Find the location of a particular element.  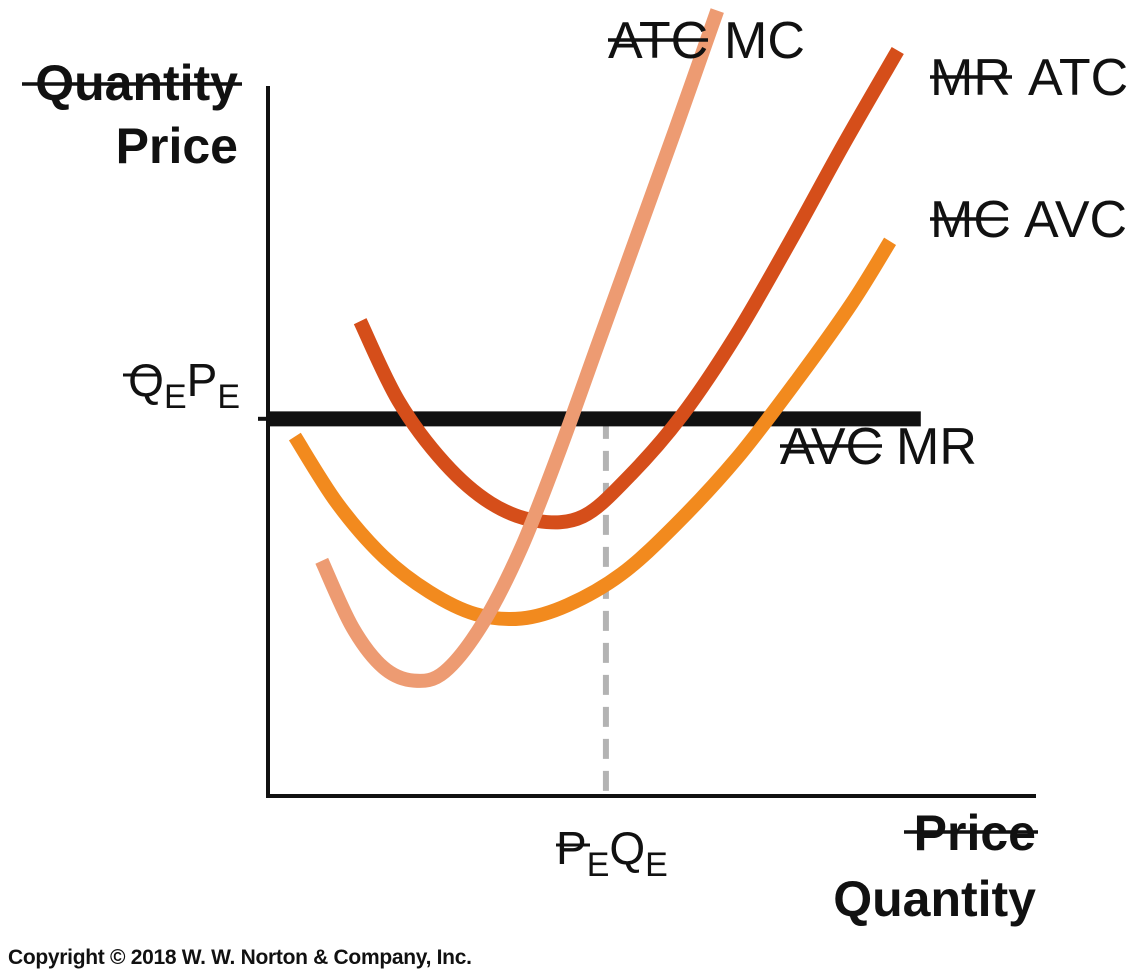

y-axis-title: Quantity Price is located at coordinates (132, 114).